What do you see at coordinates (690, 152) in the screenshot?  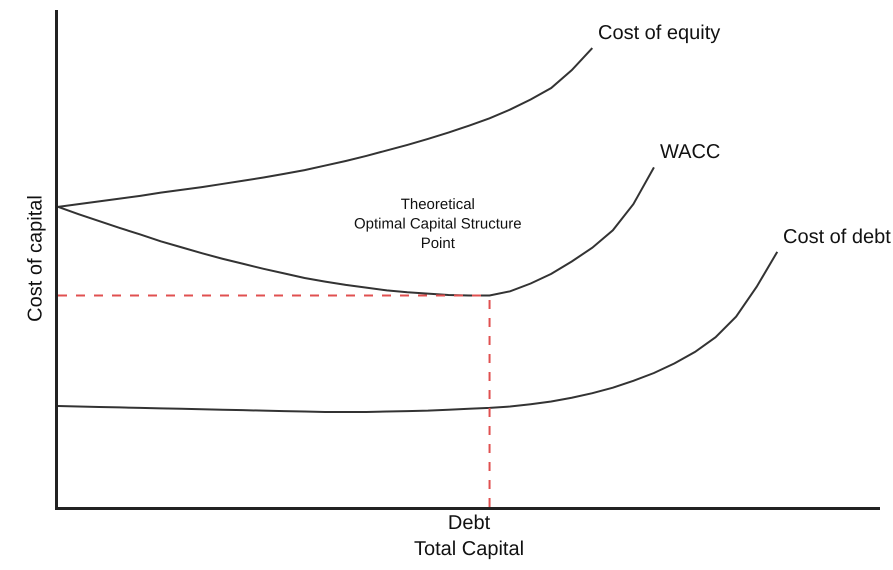 I see `series-label: WACC` at bounding box center [690, 152].